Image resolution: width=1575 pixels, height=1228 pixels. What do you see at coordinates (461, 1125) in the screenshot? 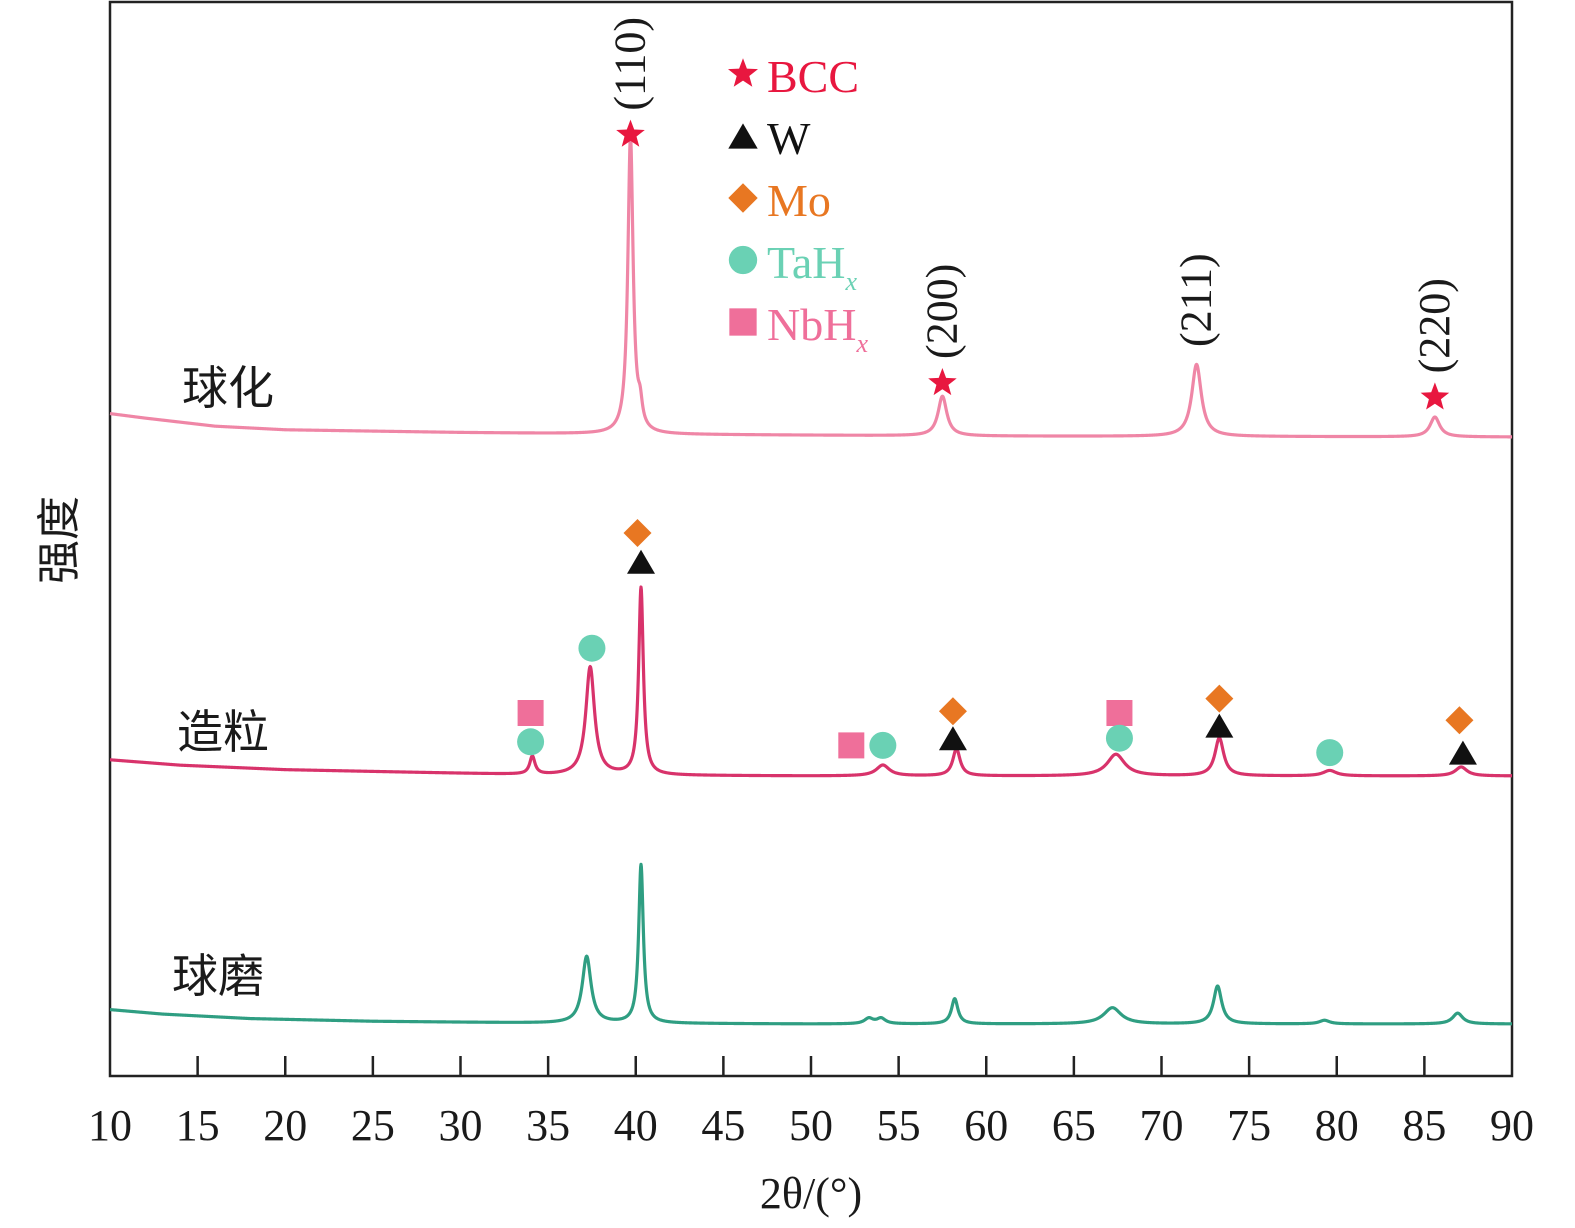
I see `x-tick-label: 30` at bounding box center [461, 1125].